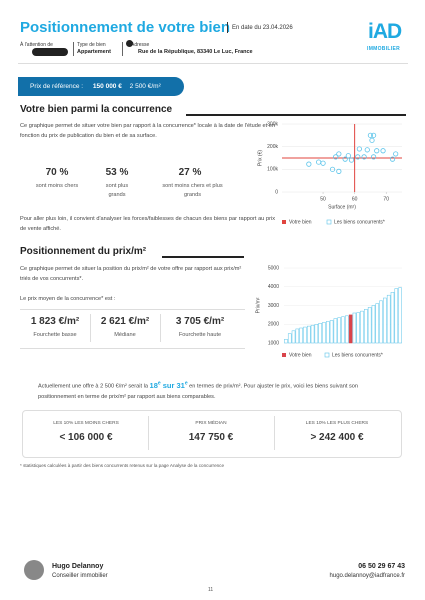  What do you see at coordinates (145, 86) in the screenshot?
I see `price-m2: 2 500 €/m²` at bounding box center [145, 86].